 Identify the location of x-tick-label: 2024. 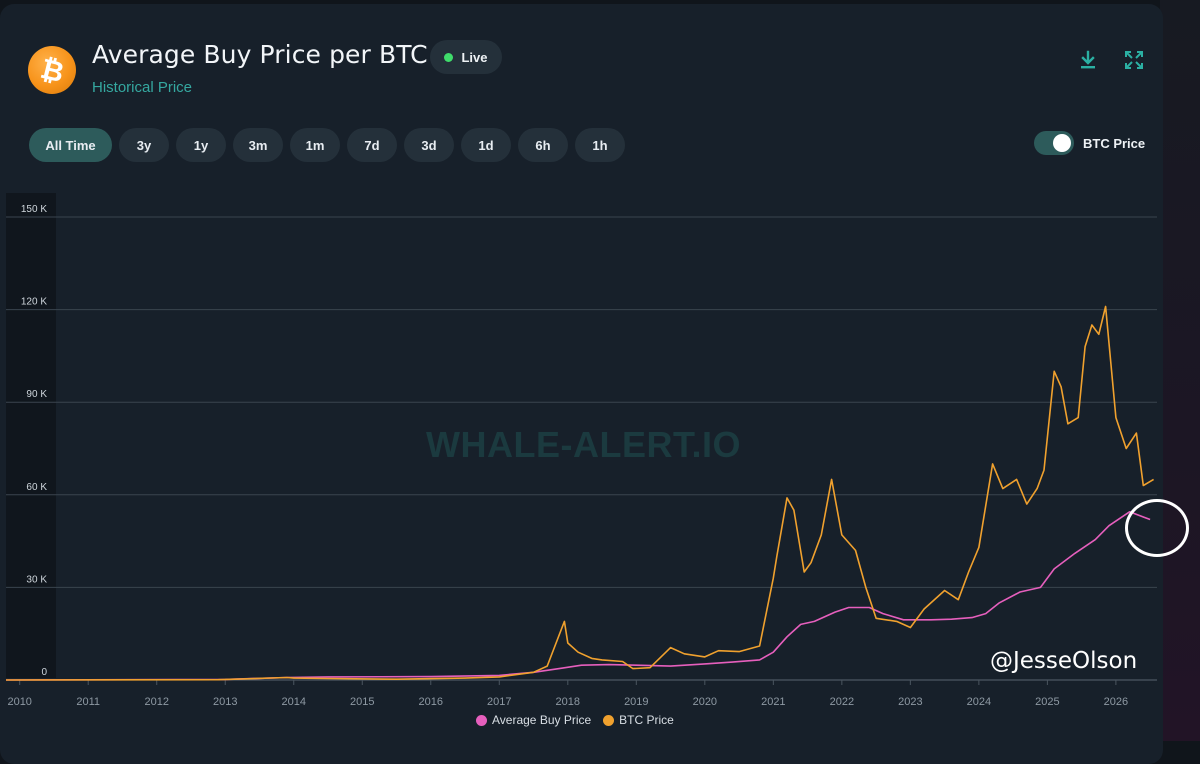
(979, 702).